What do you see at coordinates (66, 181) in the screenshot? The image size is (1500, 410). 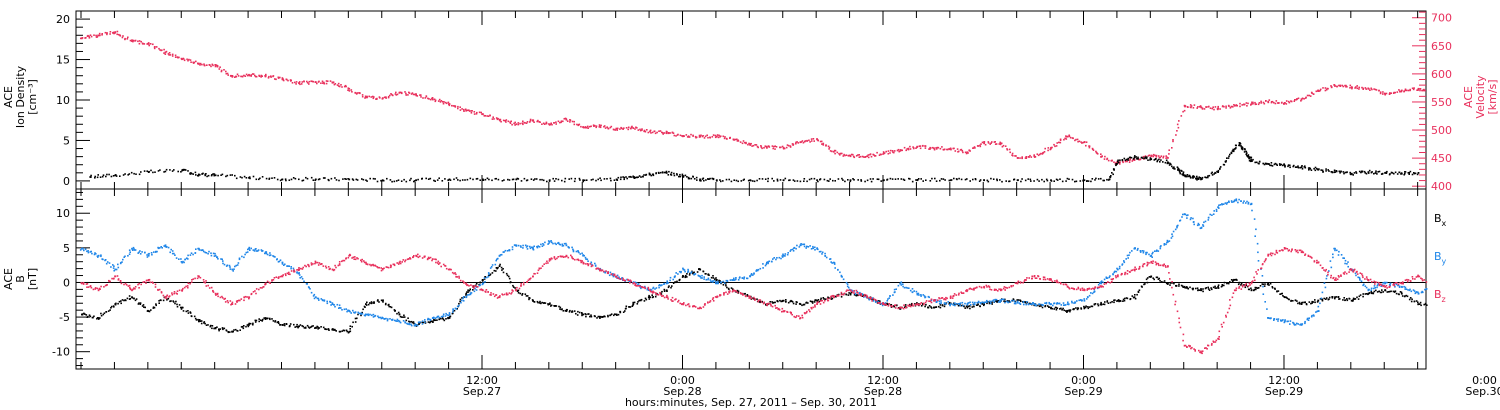 I see `density-tick-label: 0` at bounding box center [66, 181].